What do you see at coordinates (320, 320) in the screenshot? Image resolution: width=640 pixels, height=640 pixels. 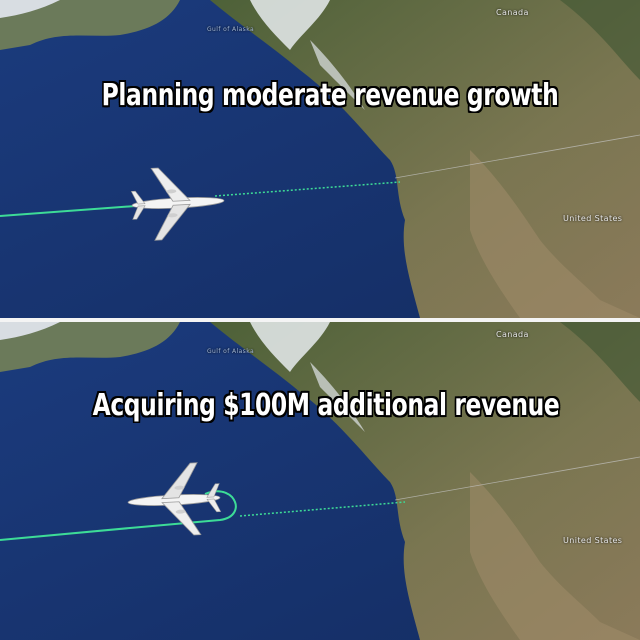 I see `panel-divider` at bounding box center [320, 320].